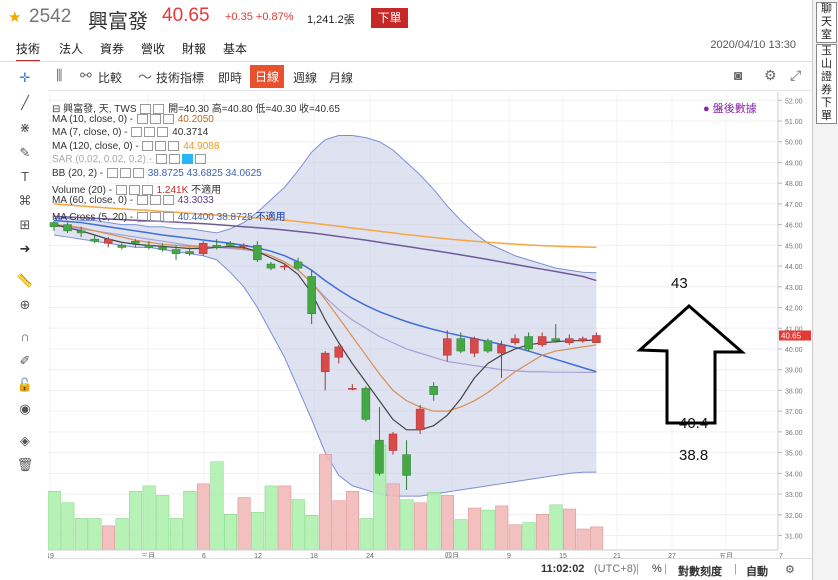  I want to click on x-tick-label: 27, so click(672, 555).